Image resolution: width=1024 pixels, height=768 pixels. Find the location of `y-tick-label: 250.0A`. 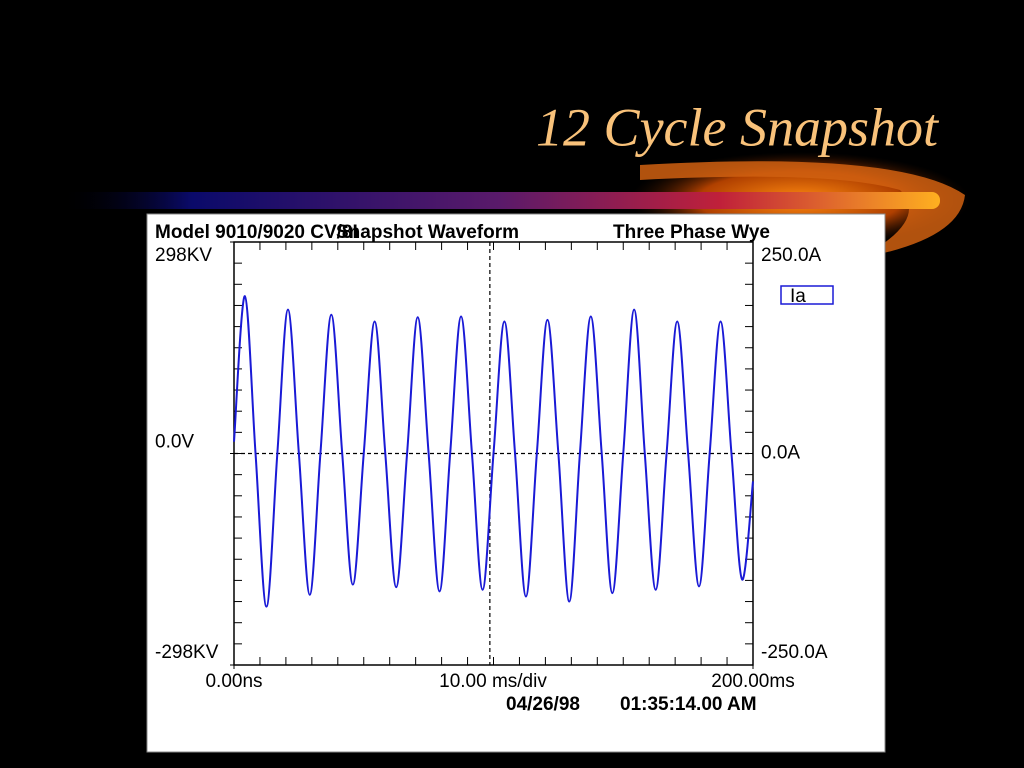

y-tick-label: 250.0A is located at coordinates (791, 255).